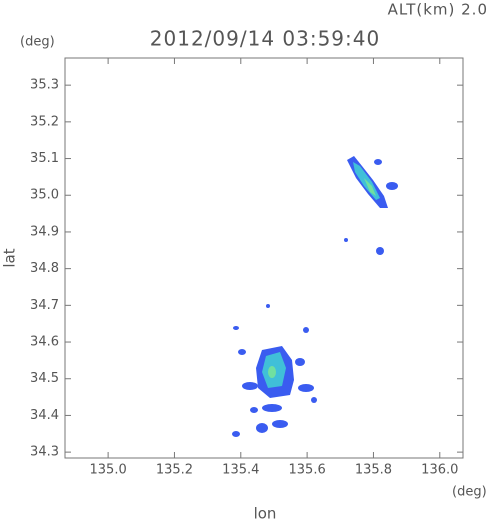 The height and width of the screenshot is (521, 491). I want to click on y-tick-label: 34.8, so click(44, 268).